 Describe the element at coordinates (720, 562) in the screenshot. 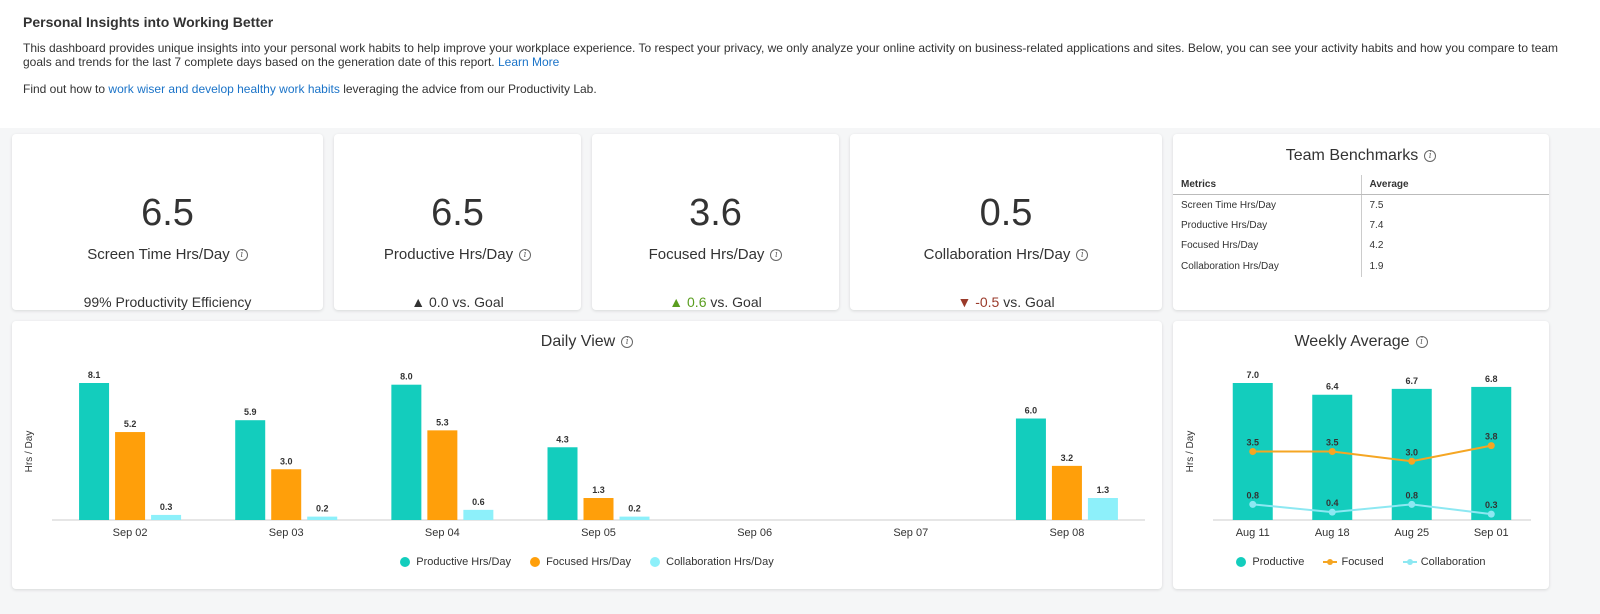

I see `legend-label: Collaboration Hrs/Day` at that location.